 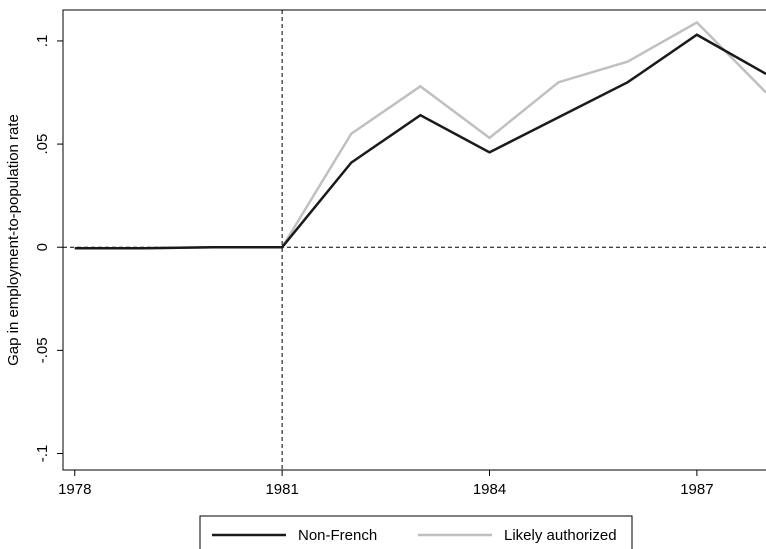 What do you see at coordinates (42, 454) in the screenshot?
I see `y-tick-label: -.1` at bounding box center [42, 454].